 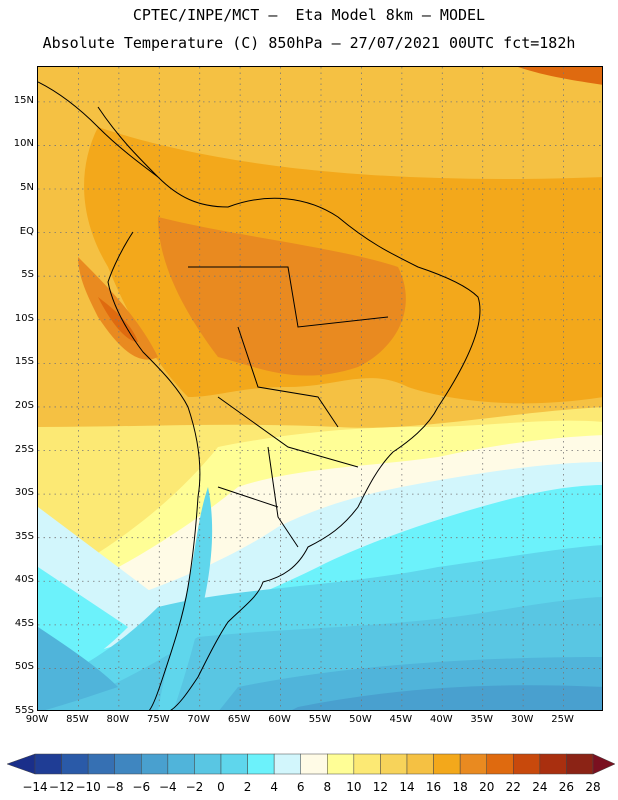 I want to click on field-band-minus4, so click(x=447, y=697).